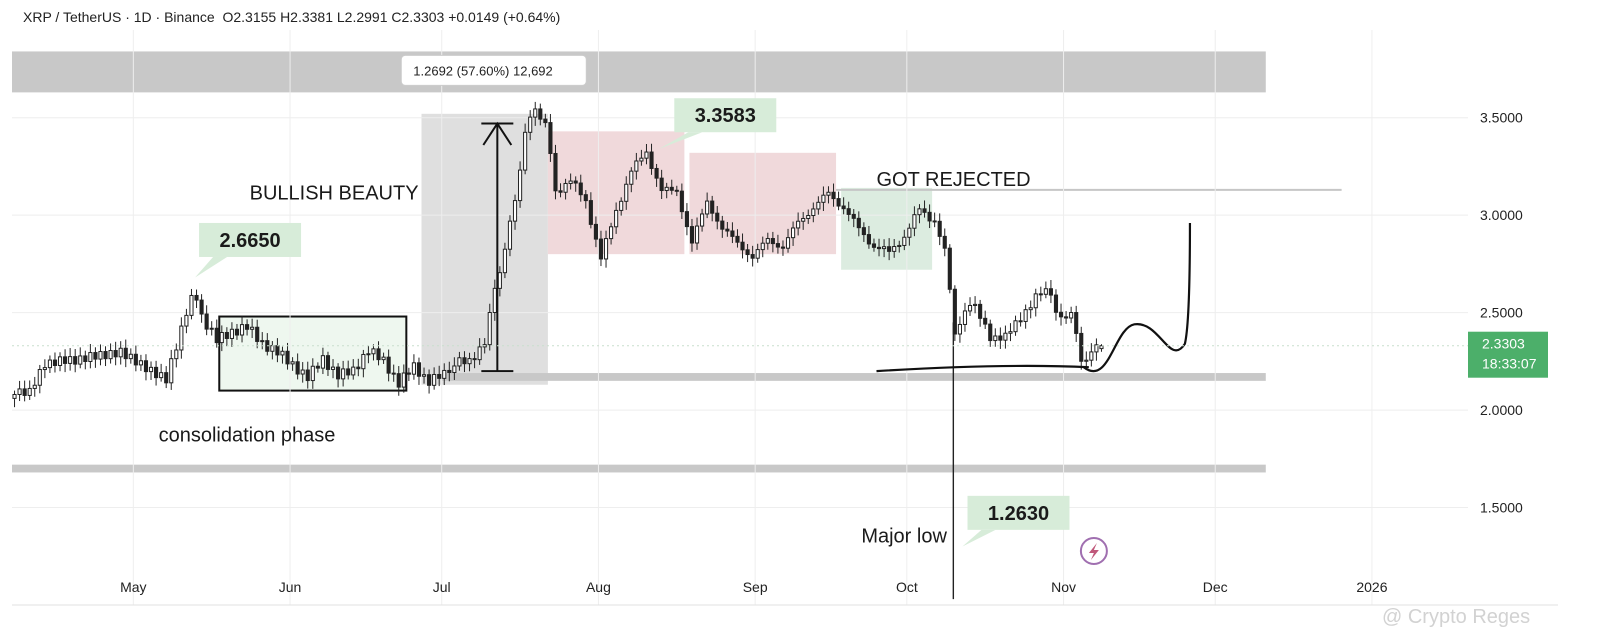 This screenshot has height=642, width=1600. What do you see at coordinates (904, 537) in the screenshot?
I see `major-low-label: Major low` at bounding box center [904, 537].